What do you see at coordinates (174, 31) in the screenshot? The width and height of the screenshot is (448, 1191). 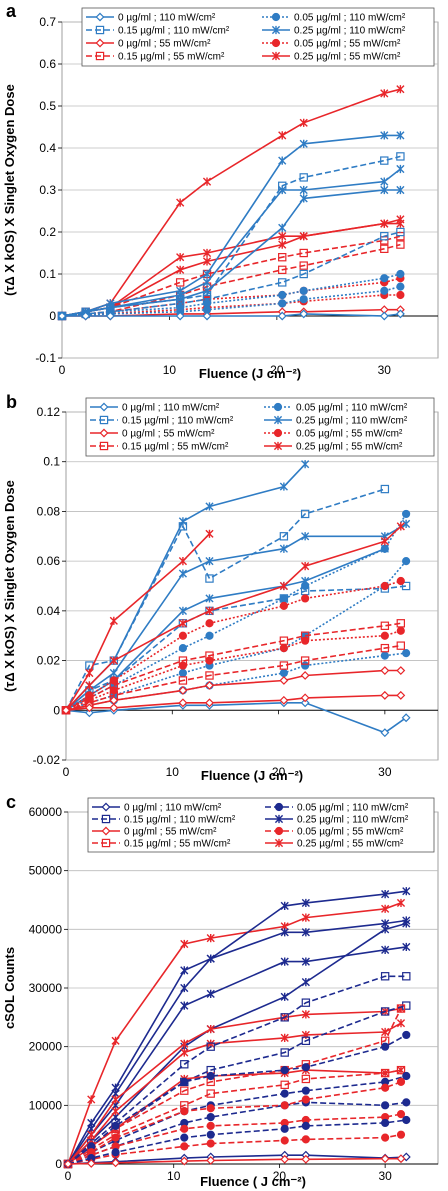 I see `legend-label: 0.15 µg/ml ; 110 mW/cm²` at bounding box center [174, 31].